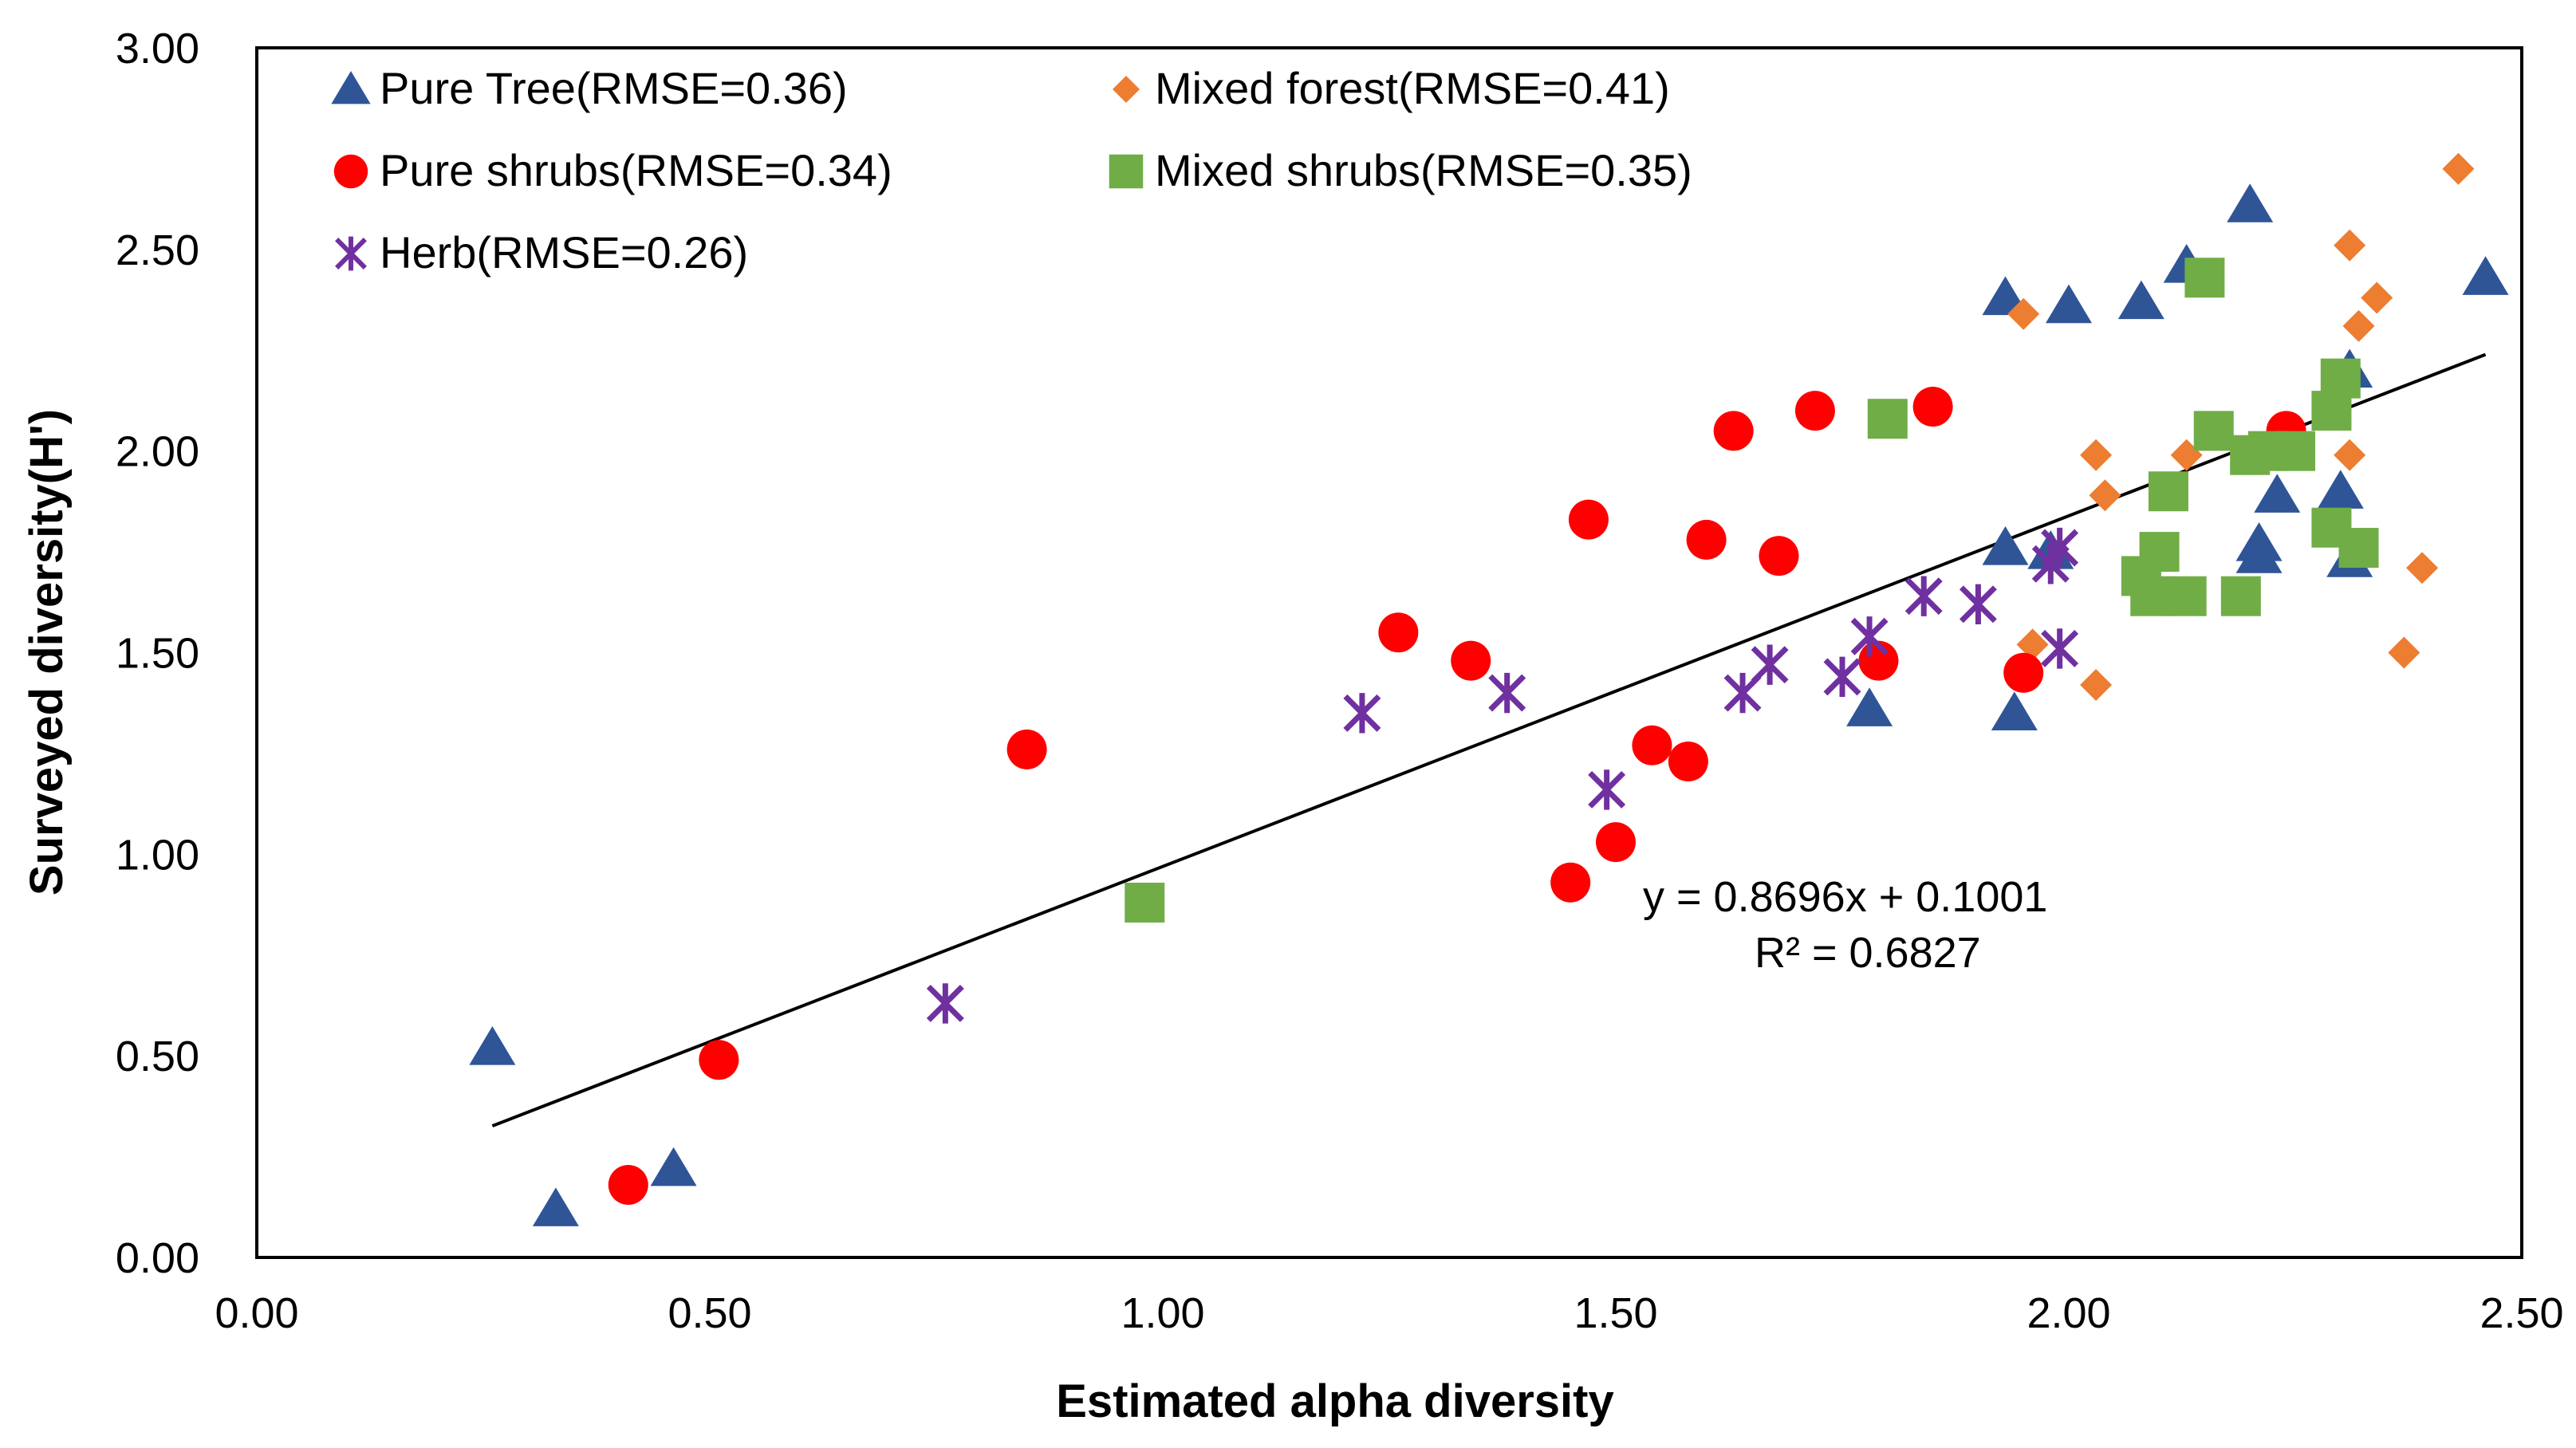 The image size is (2576, 1448). What do you see at coordinates (157, 855) in the screenshot?
I see `y-tick-label: 1.00` at bounding box center [157, 855].